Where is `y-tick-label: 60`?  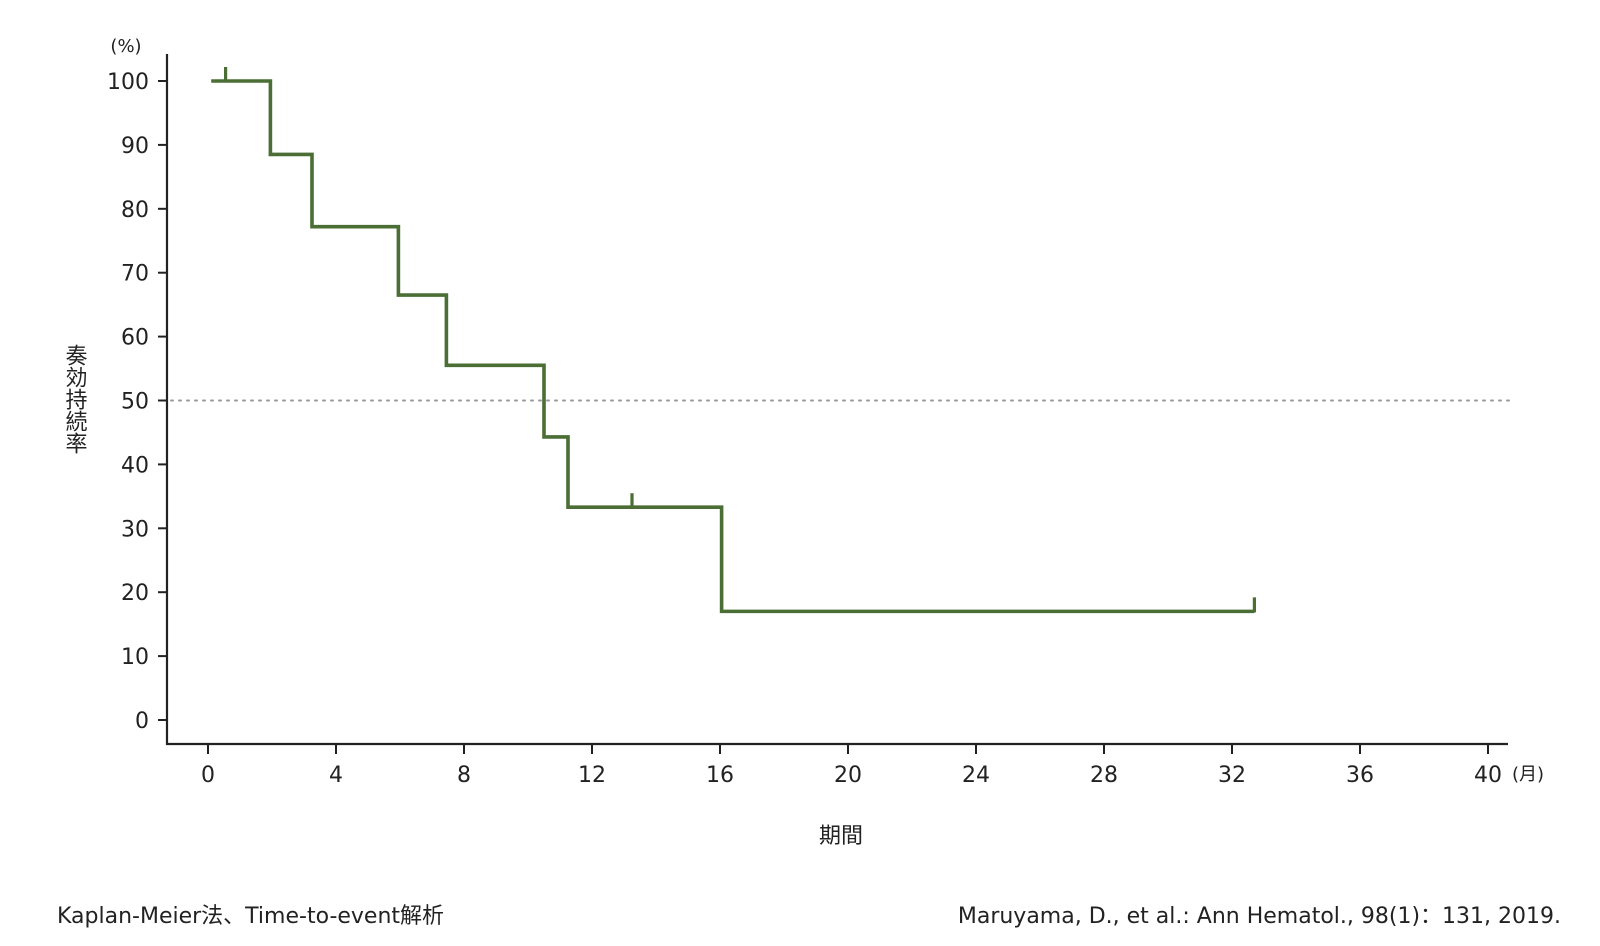 y-tick-label: 60 is located at coordinates (135, 338).